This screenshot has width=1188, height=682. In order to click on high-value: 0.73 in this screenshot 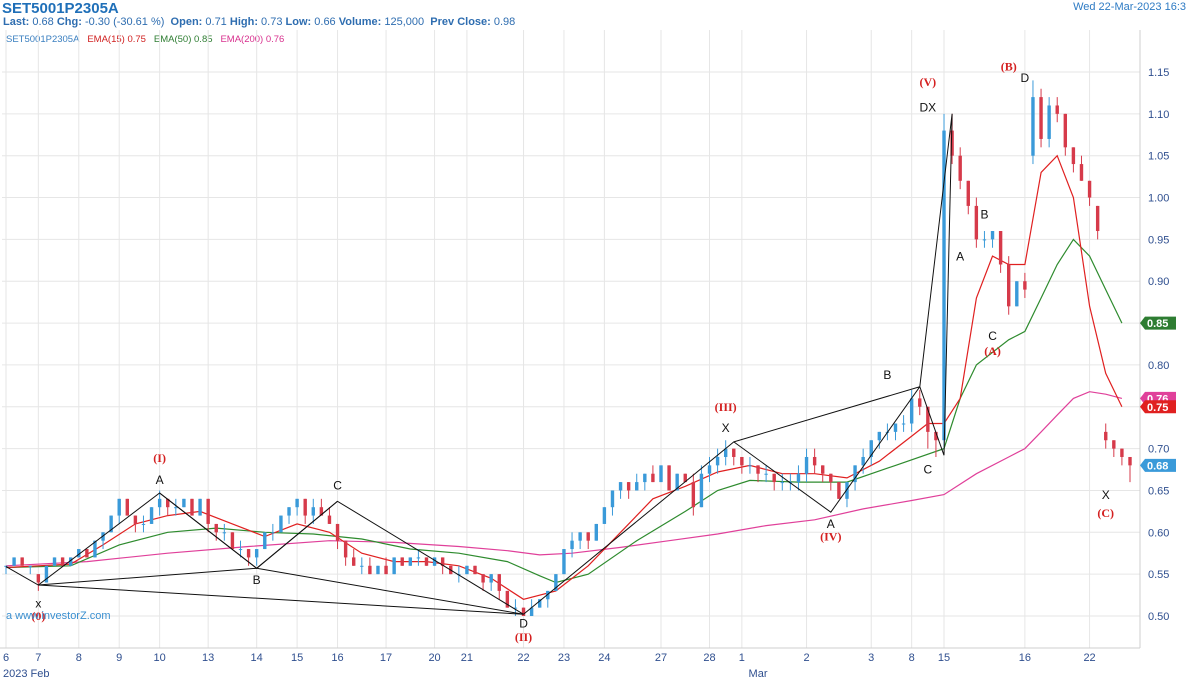, I will do `click(272, 22)`.